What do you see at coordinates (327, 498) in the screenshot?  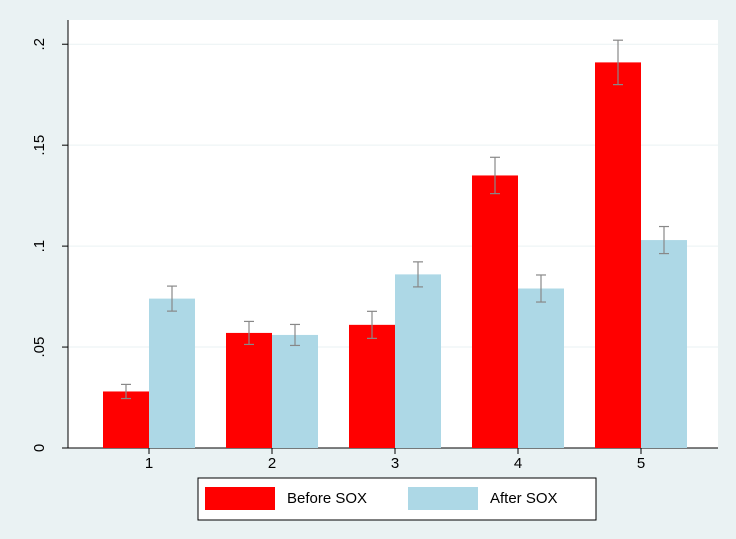 I see `legend-label: Before SOX` at bounding box center [327, 498].